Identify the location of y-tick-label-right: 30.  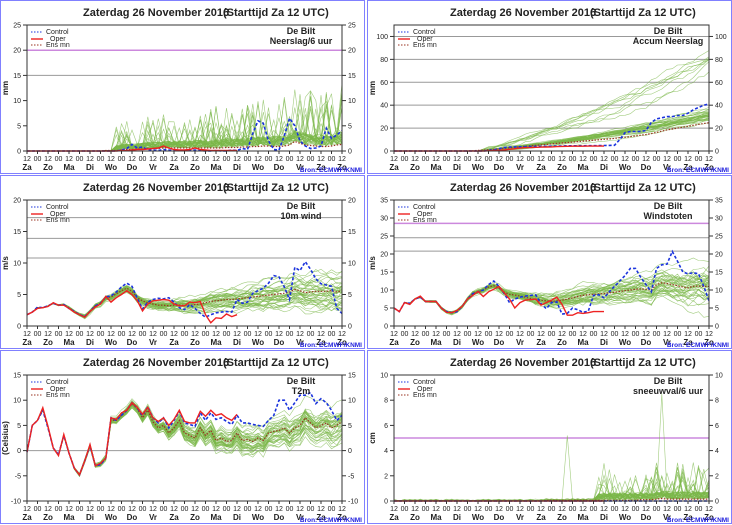
(719, 219).